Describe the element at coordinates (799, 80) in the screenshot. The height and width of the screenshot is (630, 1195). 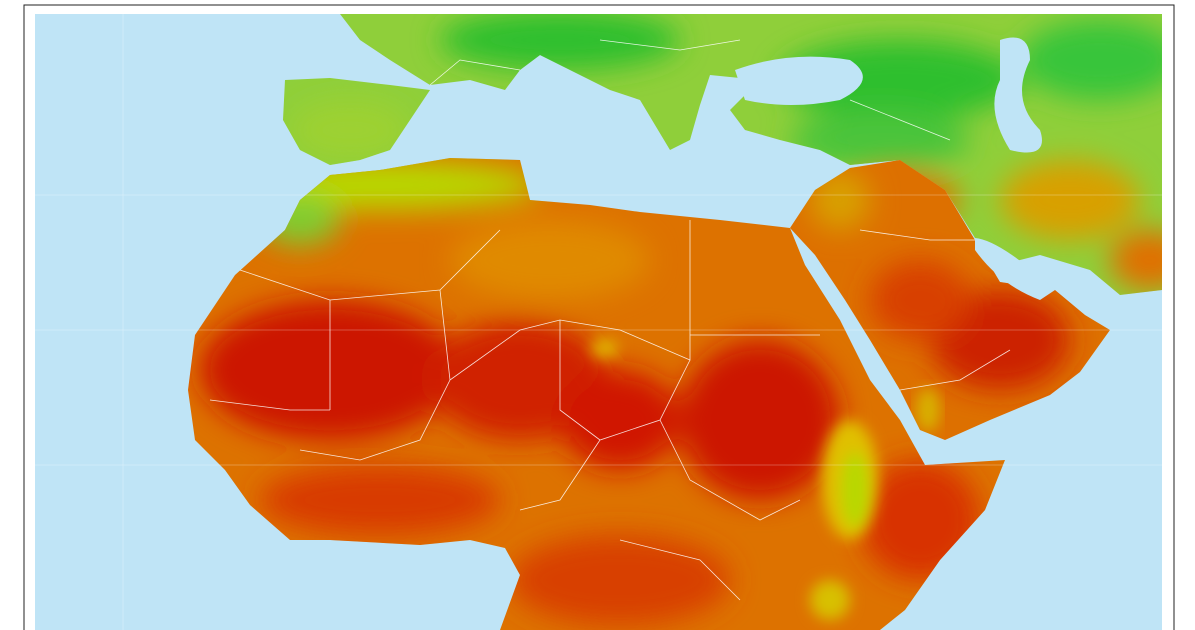
I see `black-sea` at that location.